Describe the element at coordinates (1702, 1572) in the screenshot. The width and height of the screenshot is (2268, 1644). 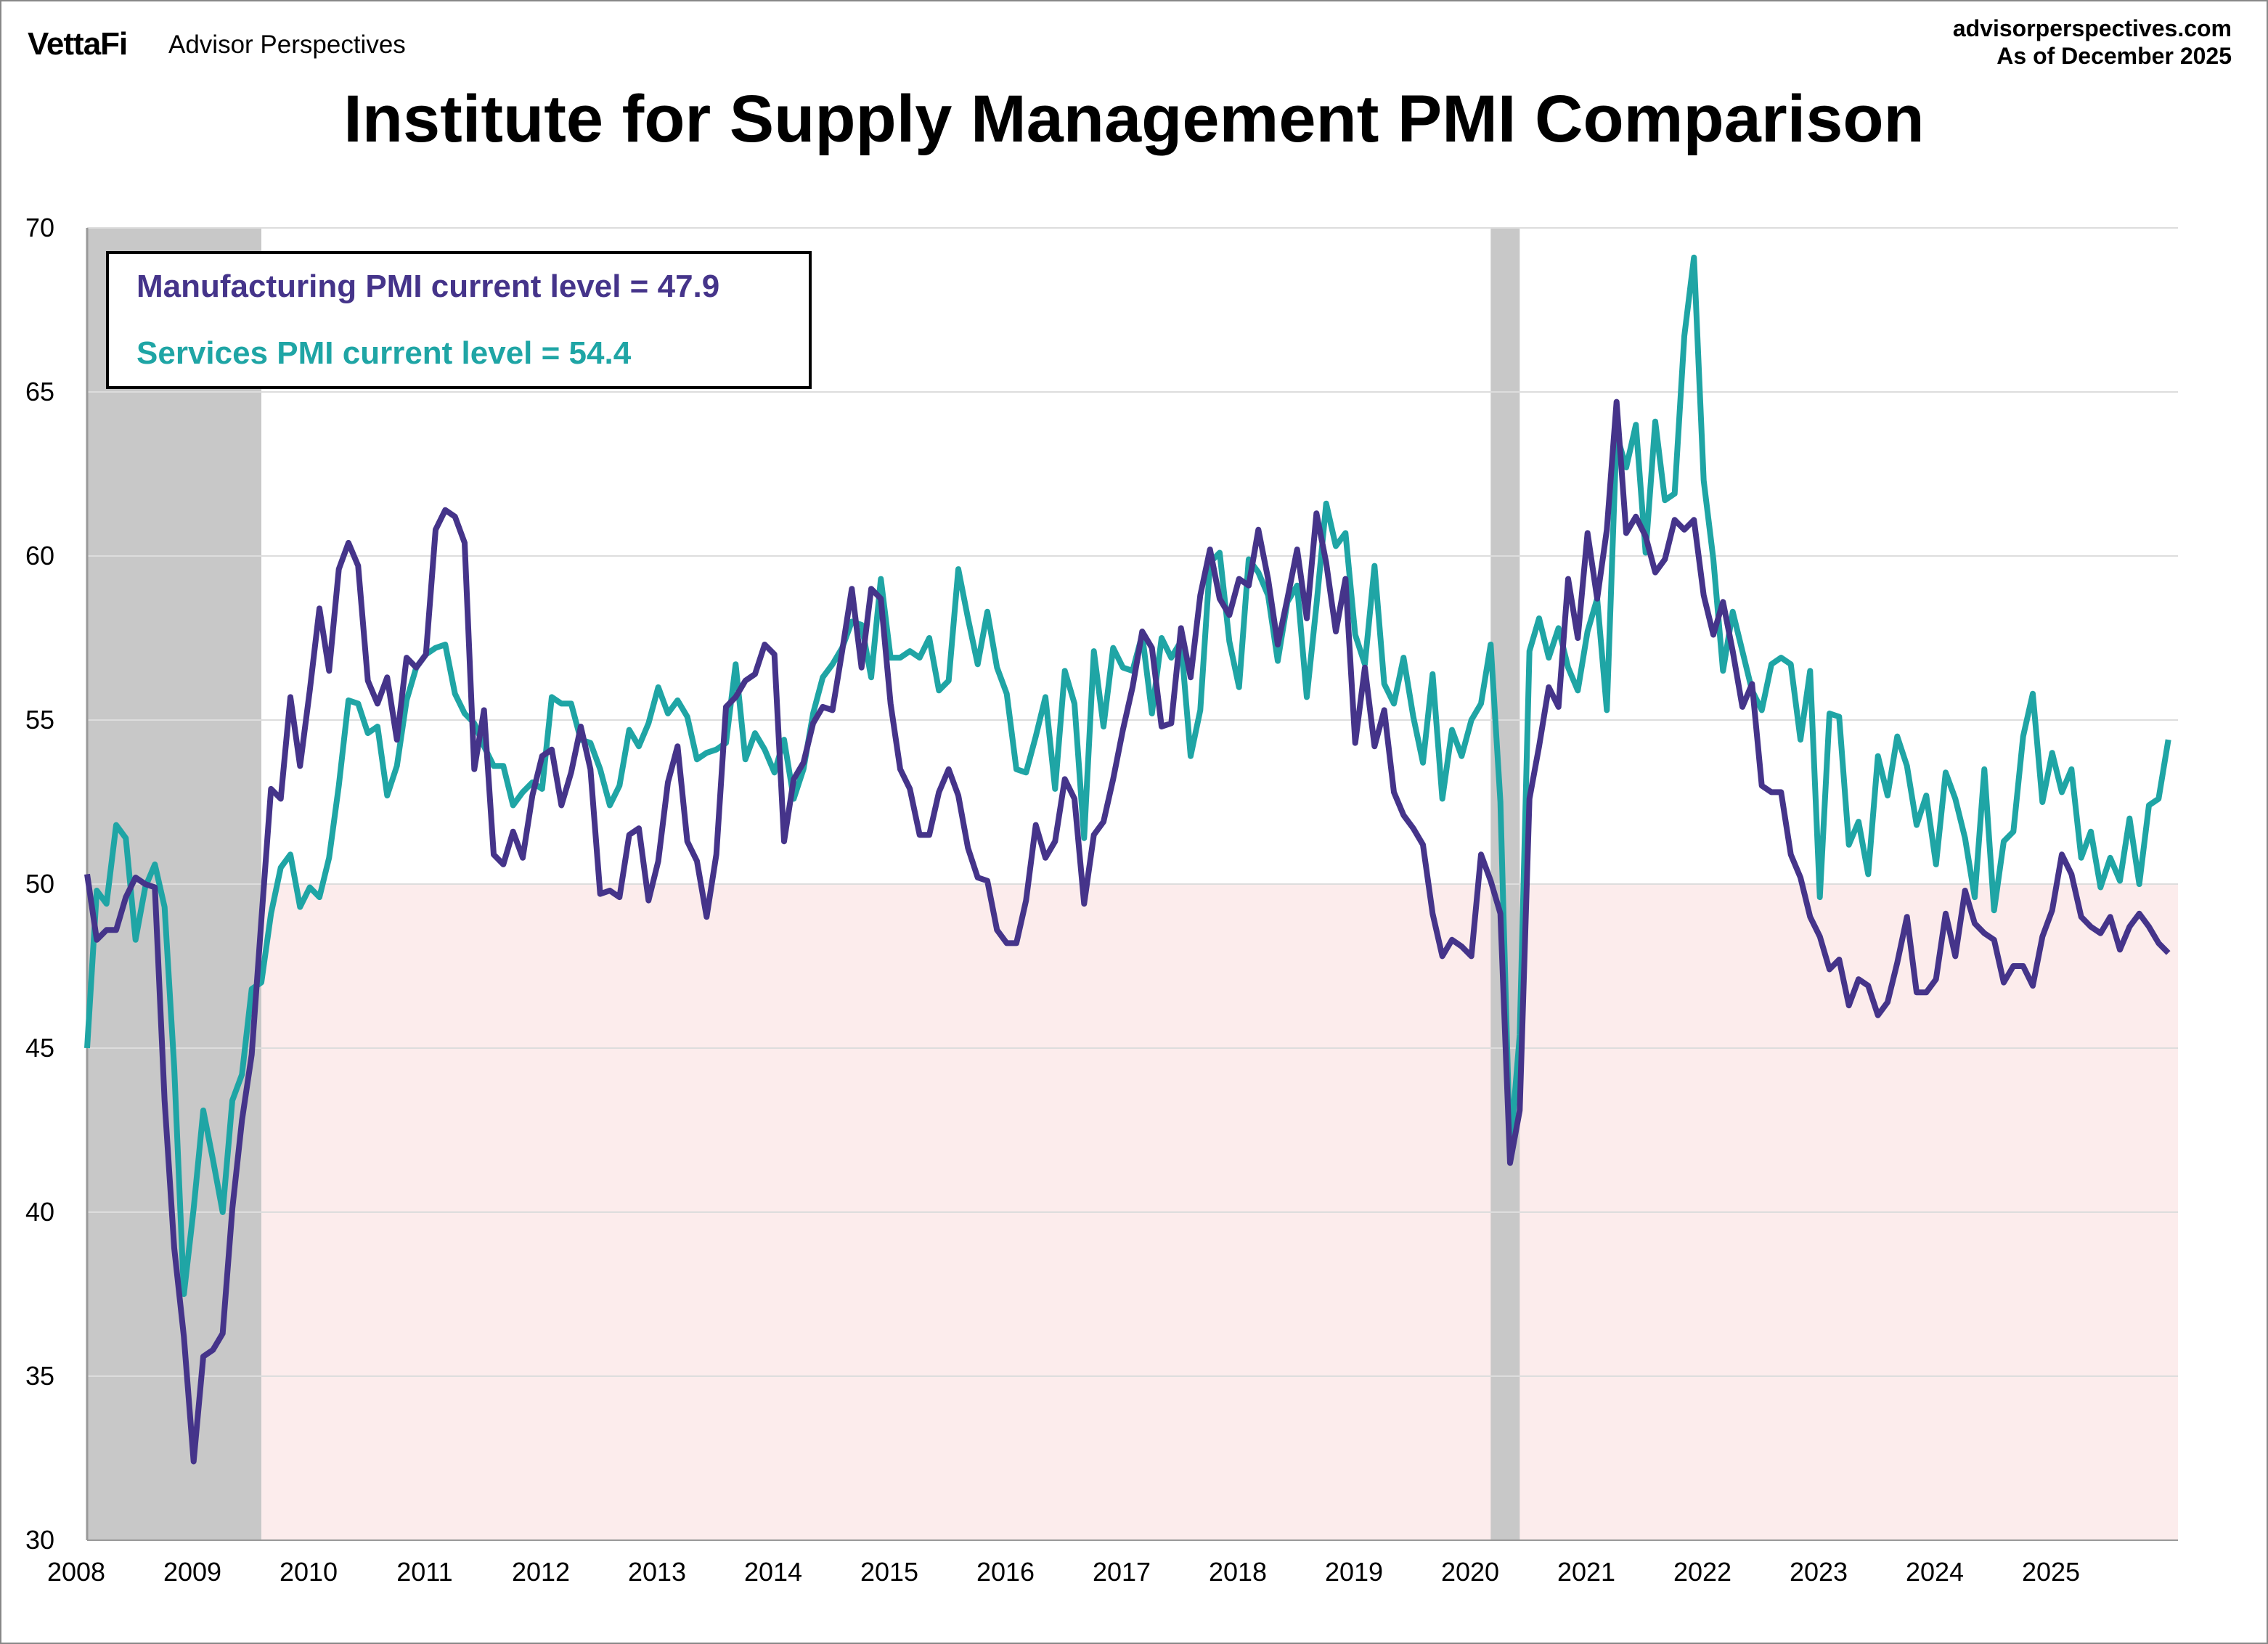
I see `x-tick-label: 2022` at that location.